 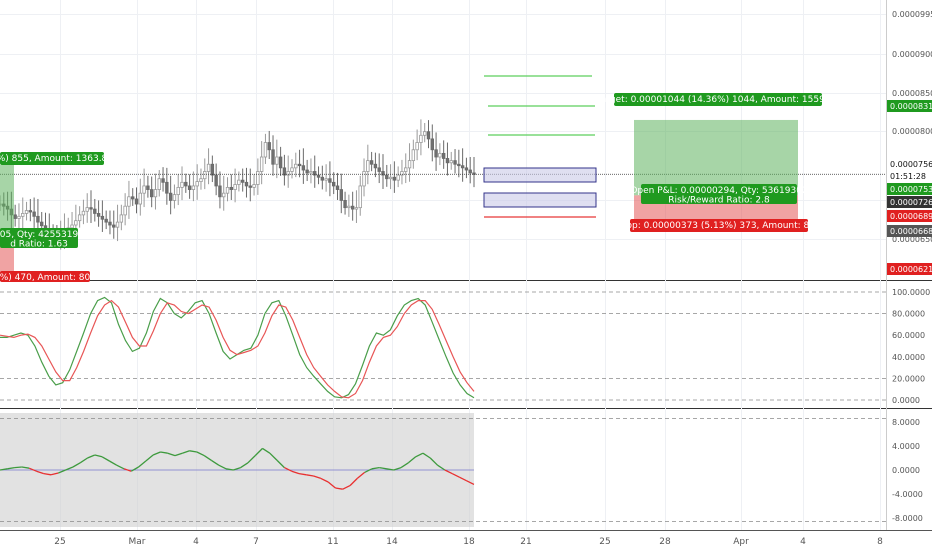 I want to click on left-target-label: 9%) 855, Amount: 1363.83, so click(x=56, y=158).